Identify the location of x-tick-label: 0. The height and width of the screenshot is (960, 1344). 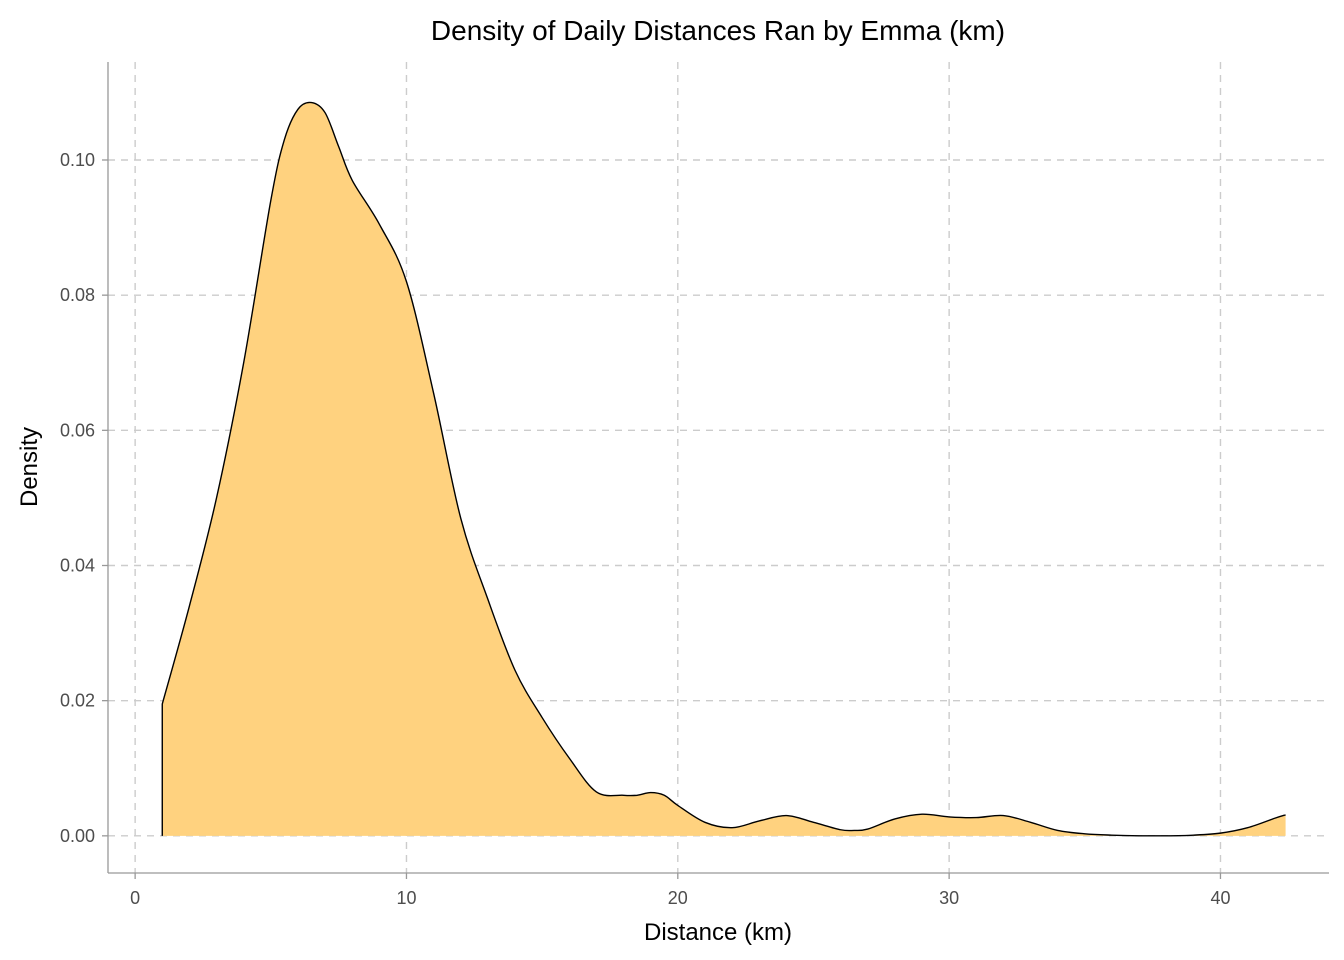
(135, 898).